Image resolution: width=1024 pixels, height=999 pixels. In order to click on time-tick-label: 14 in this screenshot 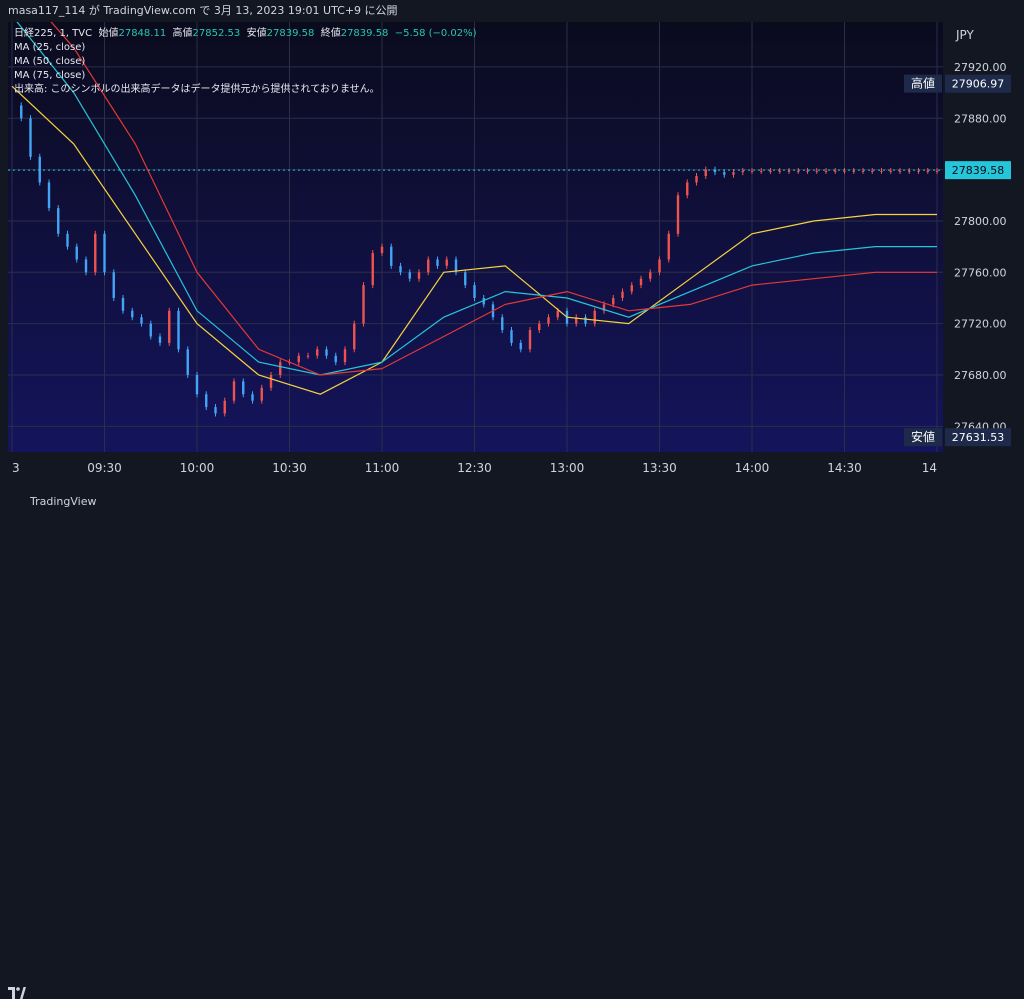, I will do `click(929, 468)`.